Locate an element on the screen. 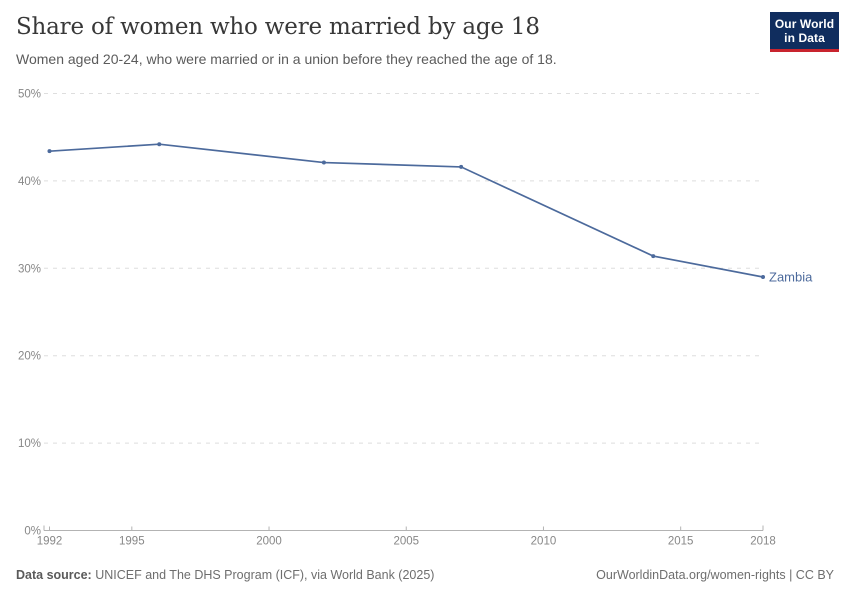  y-axis-tick-label: 20% is located at coordinates (29, 357).